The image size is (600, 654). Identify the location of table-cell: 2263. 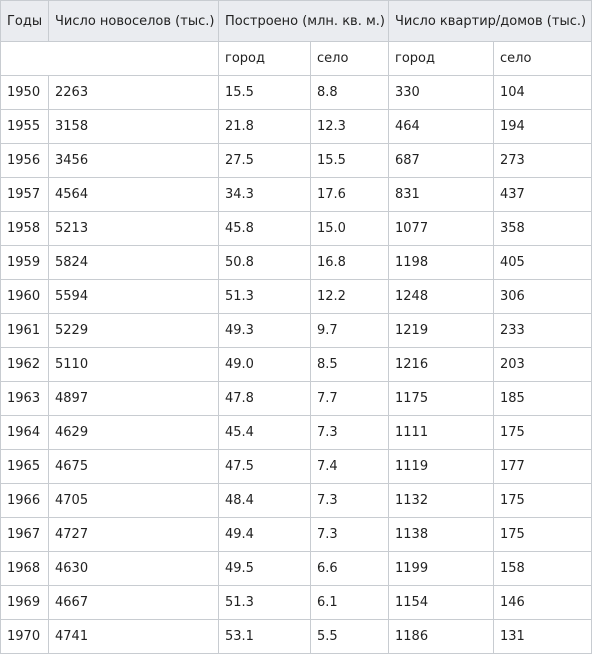
(133, 92).